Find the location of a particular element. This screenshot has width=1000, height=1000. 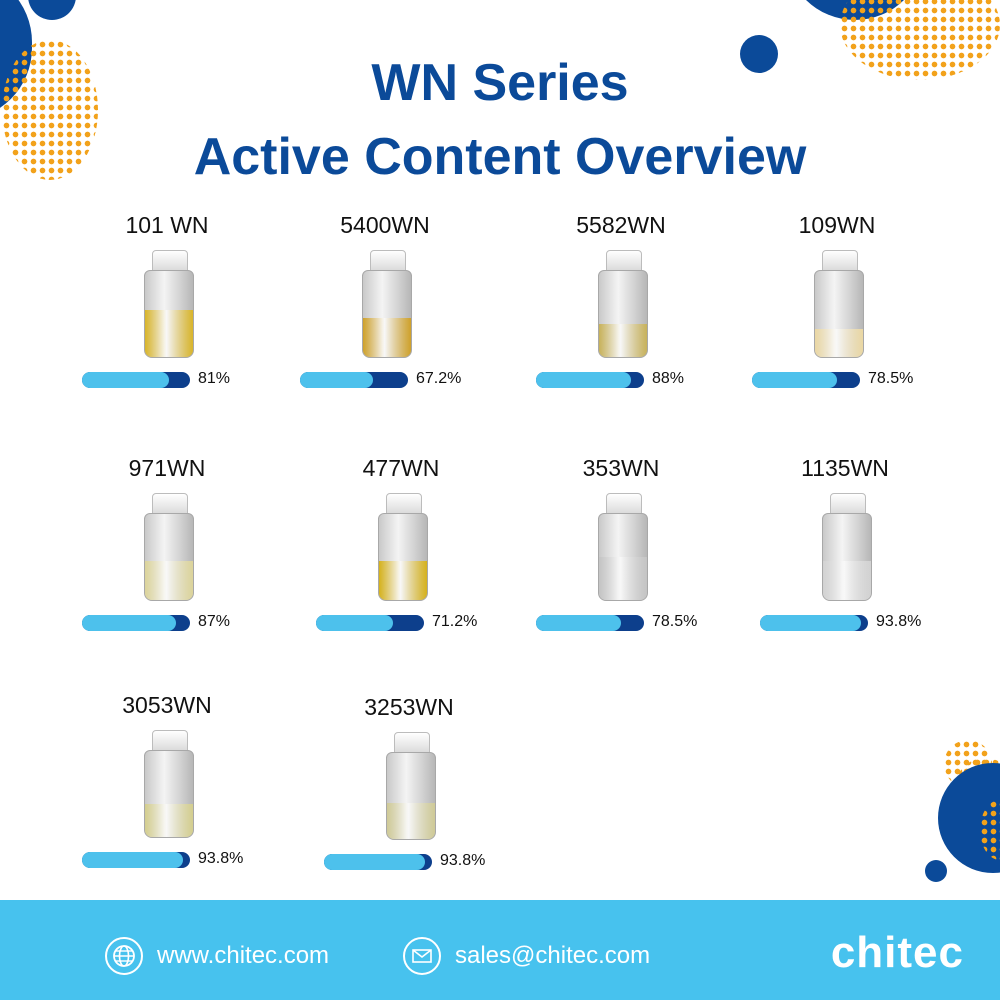

active-content-percent: 81% is located at coordinates (214, 378).